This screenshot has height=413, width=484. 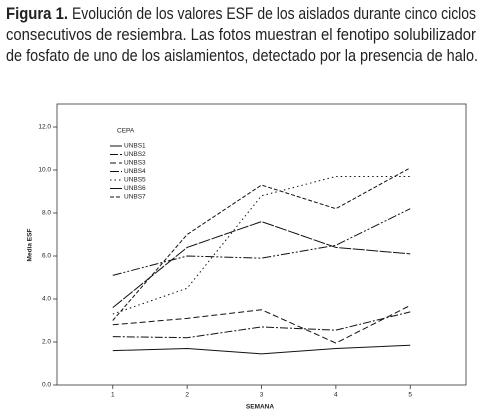 What do you see at coordinates (410, 395) in the screenshot?
I see `x-tick-label: 5` at bounding box center [410, 395].